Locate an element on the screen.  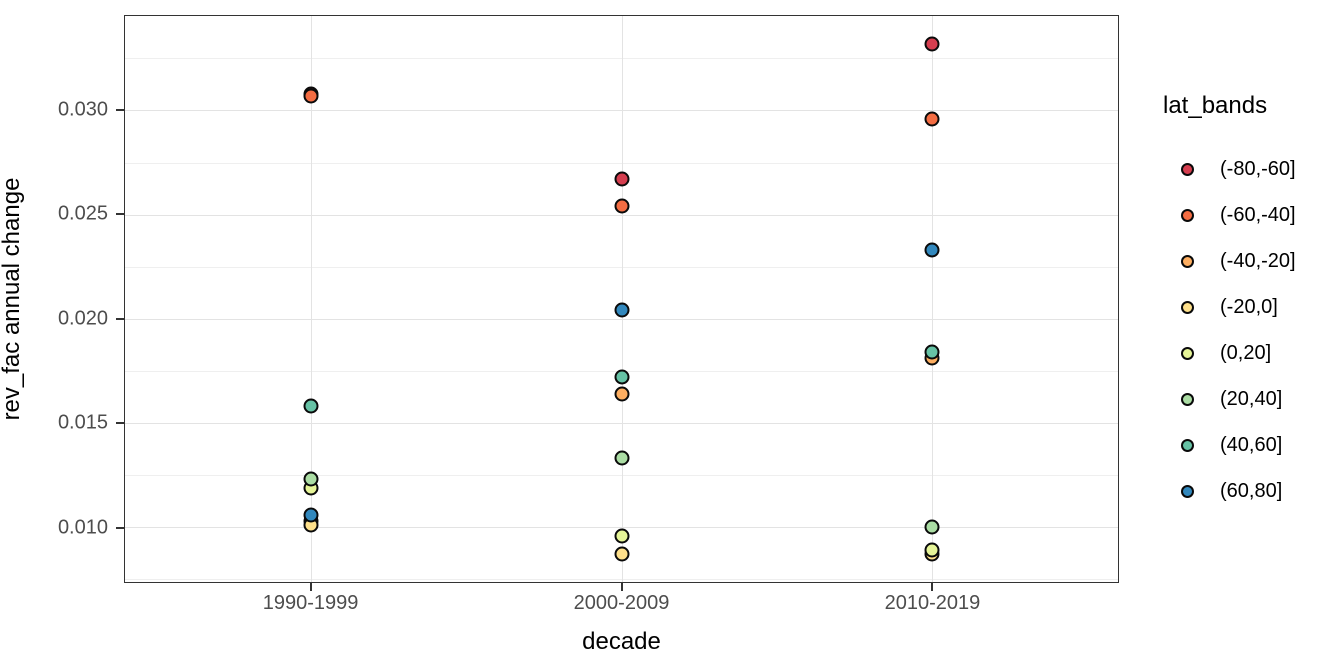
legend-entry: (40,60] is located at coordinates (1229, 445).